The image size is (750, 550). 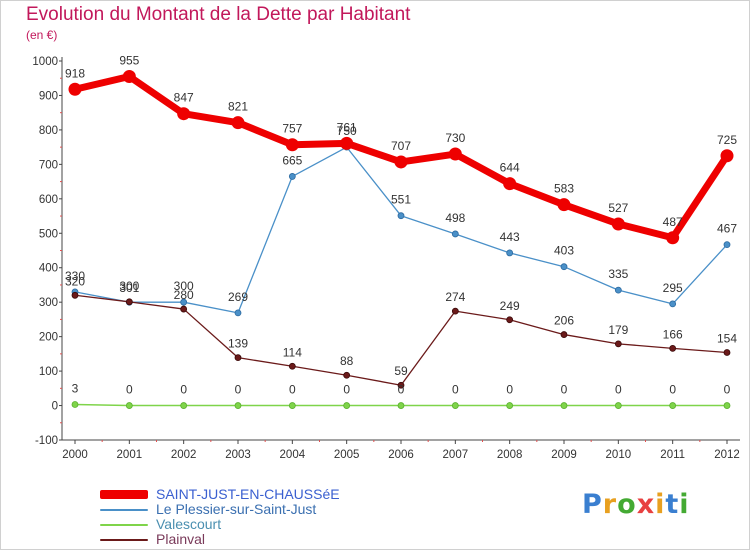 I want to click on x-tick-label: 2011, so click(x=672, y=455).